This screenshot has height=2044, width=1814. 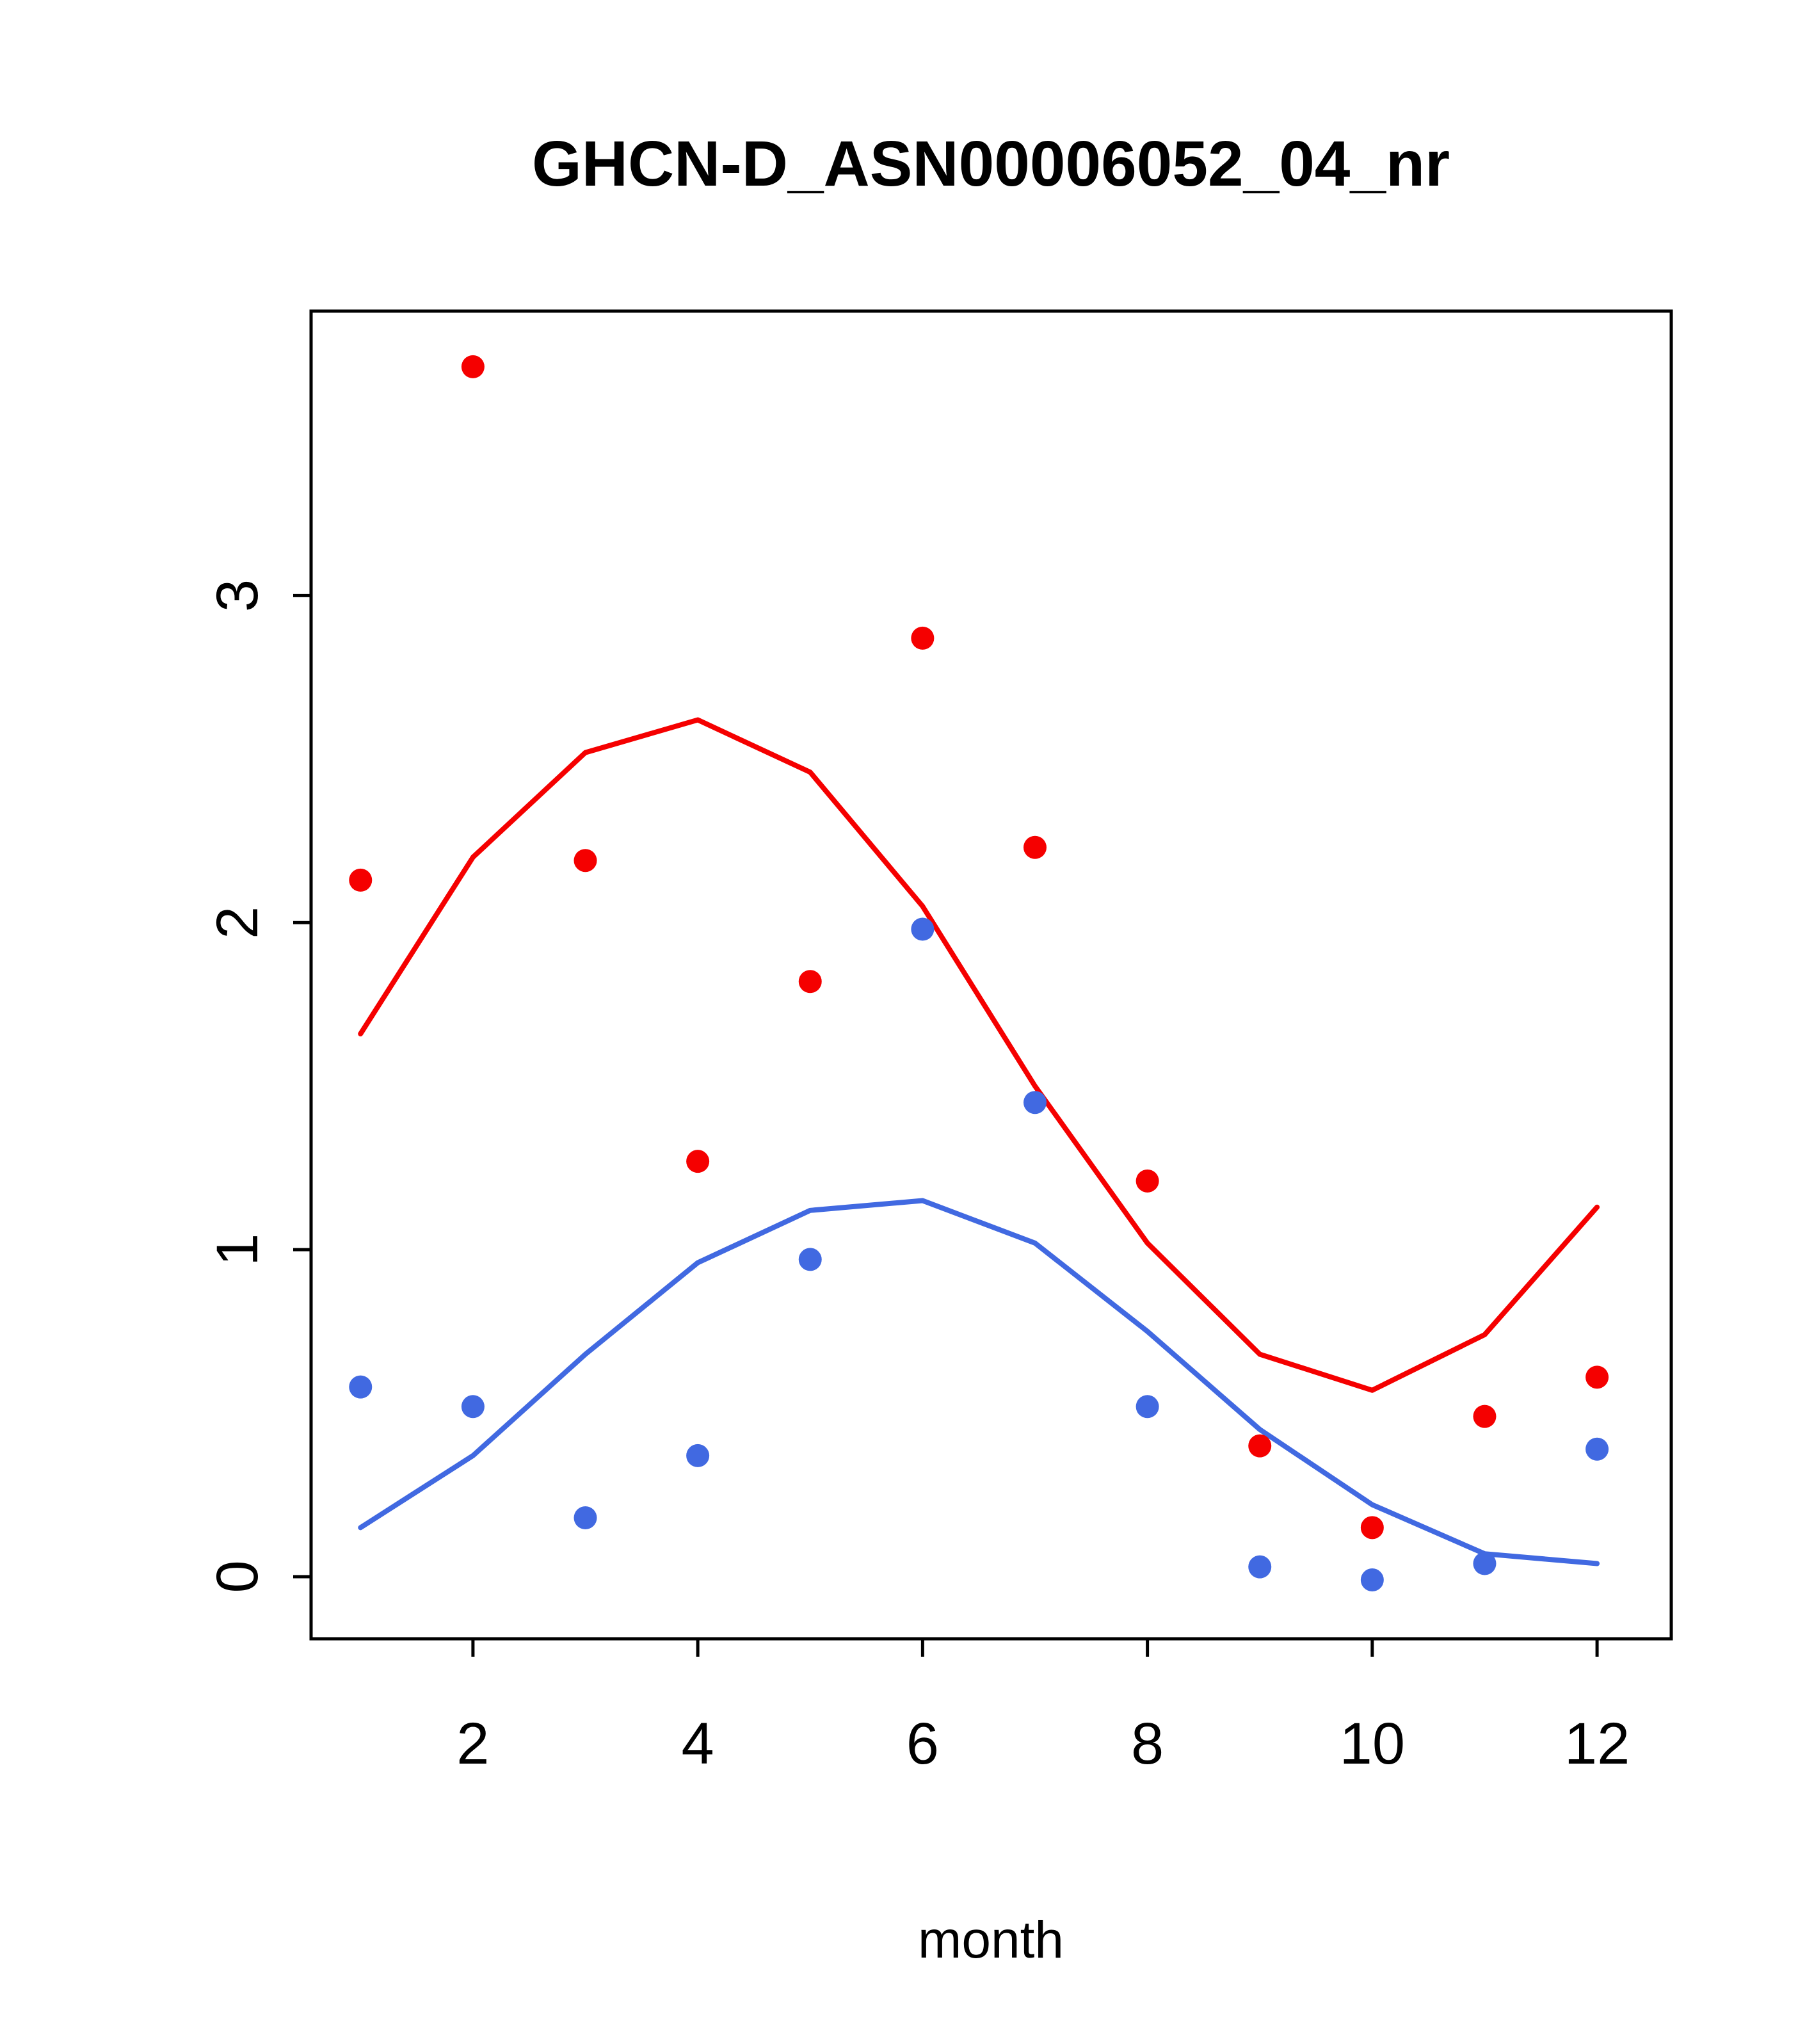 What do you see at coordinates (991, 164) in the screenshot?
I see `chart-title: GHCN-D_ASN00006052_04_nr` at bounding box center [991, 164].